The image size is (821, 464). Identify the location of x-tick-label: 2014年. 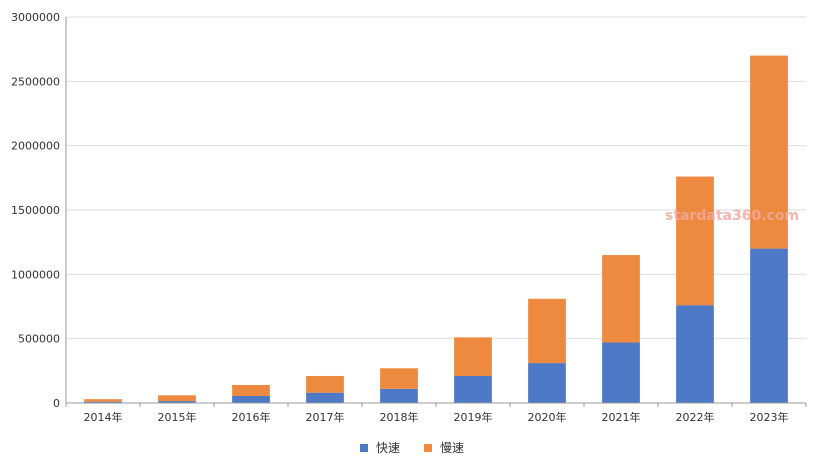
(103, 417).